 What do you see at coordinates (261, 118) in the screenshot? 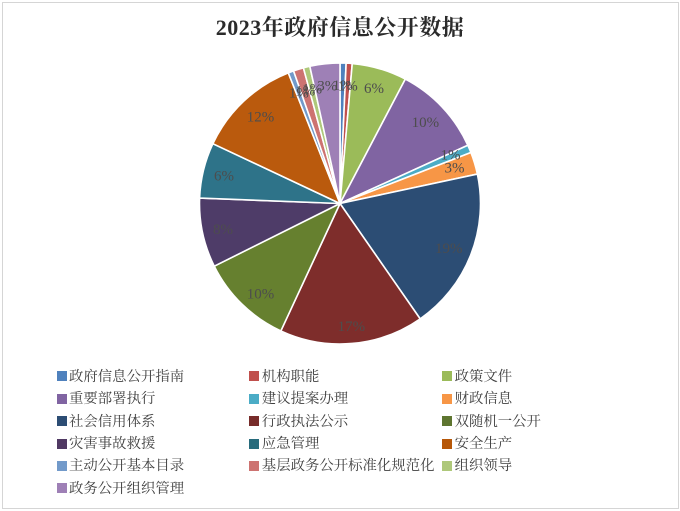
I see `svg-text: 12%` at bounding box center [261, 118].